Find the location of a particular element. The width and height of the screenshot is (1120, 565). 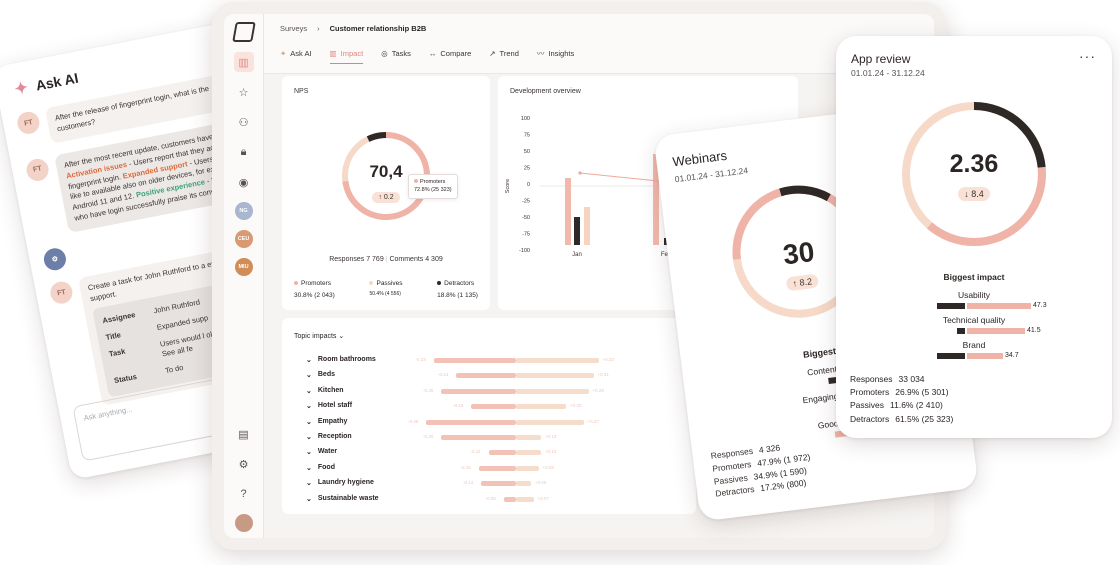

topic-negative-value: -0.36 is located at coordinates (413, 421).